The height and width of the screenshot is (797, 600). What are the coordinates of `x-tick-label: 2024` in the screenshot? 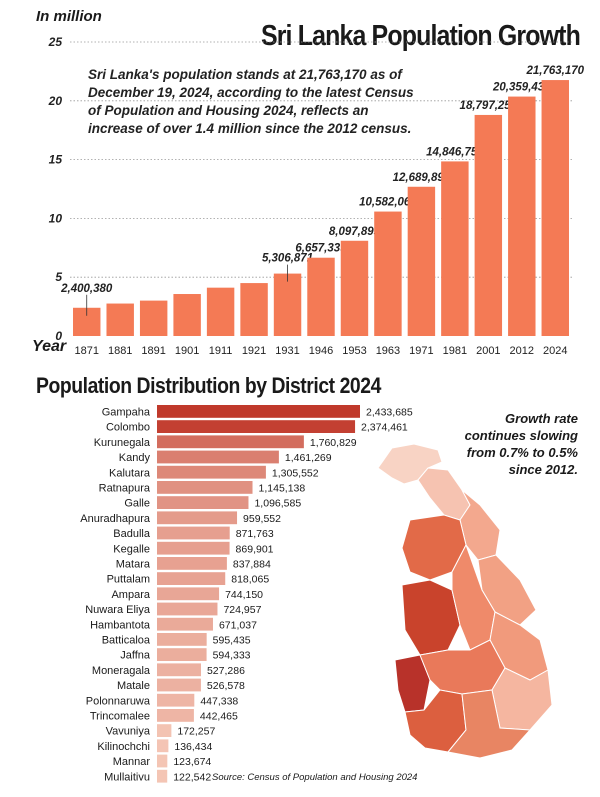 It's located at (555, 351).